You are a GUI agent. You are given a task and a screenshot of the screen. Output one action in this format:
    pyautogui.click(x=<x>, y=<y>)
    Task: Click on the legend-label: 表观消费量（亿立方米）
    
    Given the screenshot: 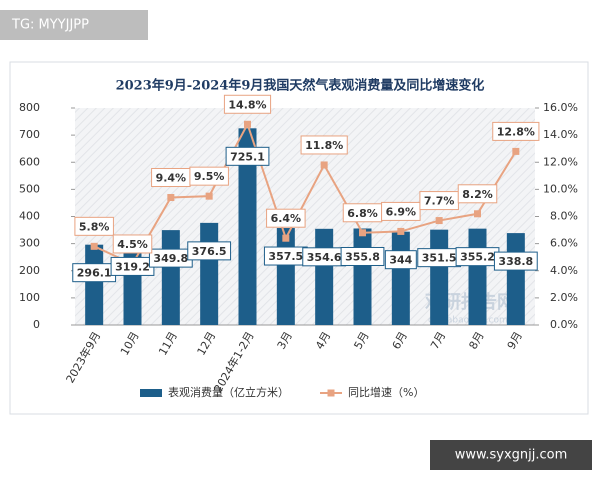 What is the action you would take?
    pyautogui.click(x=228, y=392)
    